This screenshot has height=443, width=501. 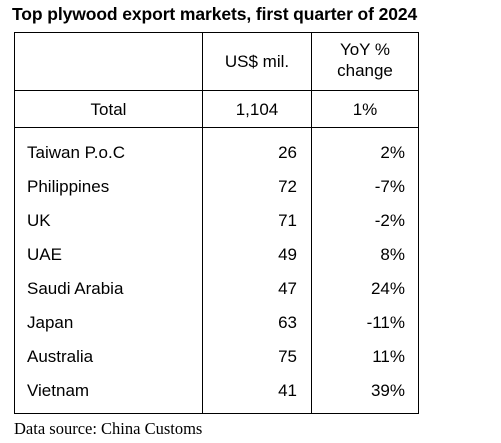 I want to click on usd-value: 75, so click(x=287, y=356).